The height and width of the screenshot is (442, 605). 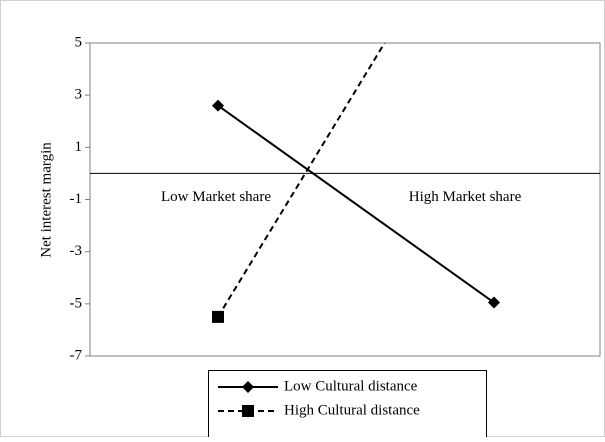 I want to click on y-tick-label: -7, so click(x=76, y=355).